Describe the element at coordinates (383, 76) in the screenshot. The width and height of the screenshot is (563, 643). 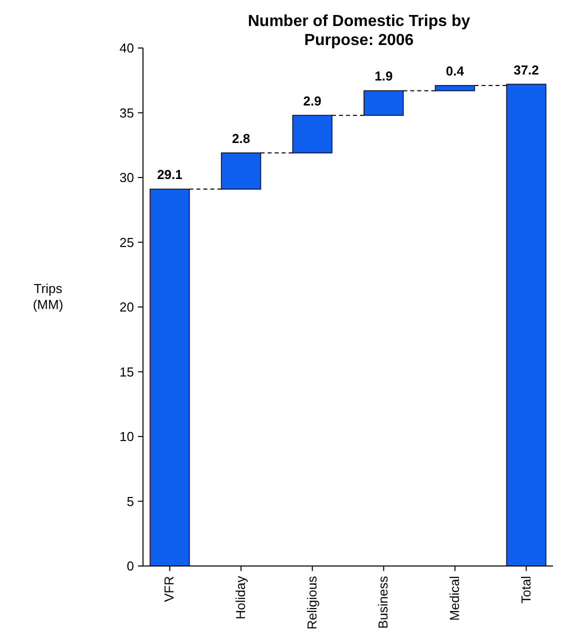
I see `data-label: 1.9` at that location.